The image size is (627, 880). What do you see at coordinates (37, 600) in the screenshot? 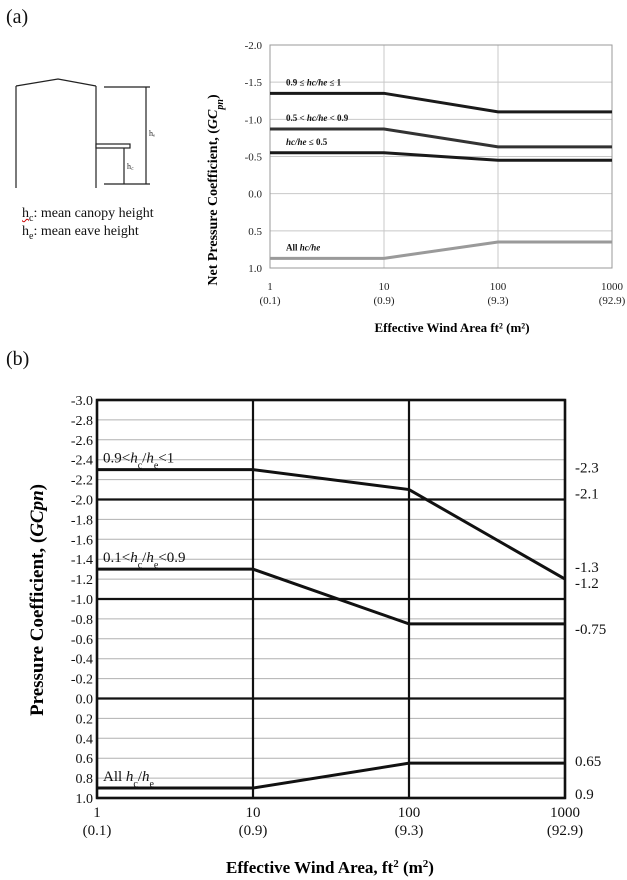
I see `chart-b-ylabel: Pressure Coefficient, (GCpn)` at bounding box center [37, 600].